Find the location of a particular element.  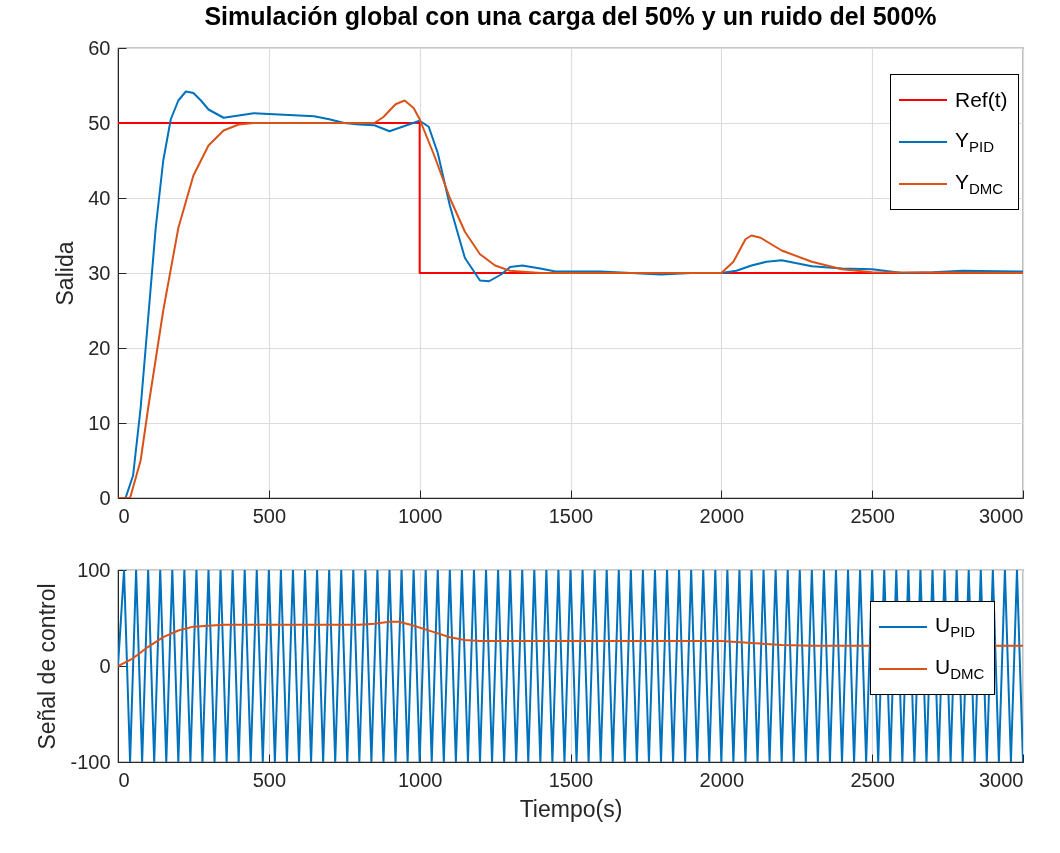

chart-title: Simulación global con una carga del 50% y un ruido del 500% is located at coordinates (570, 16).